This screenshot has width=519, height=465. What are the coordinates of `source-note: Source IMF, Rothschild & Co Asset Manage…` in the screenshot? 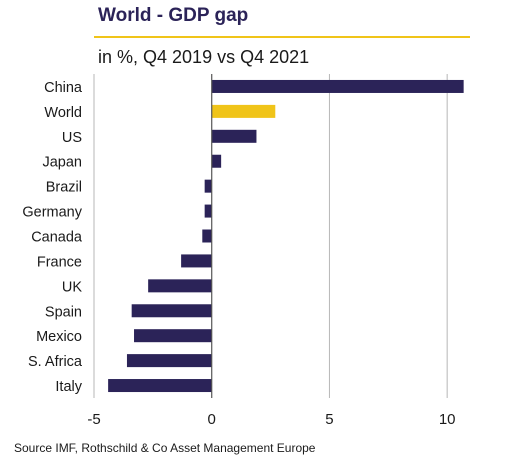 It's located at (165, 448).